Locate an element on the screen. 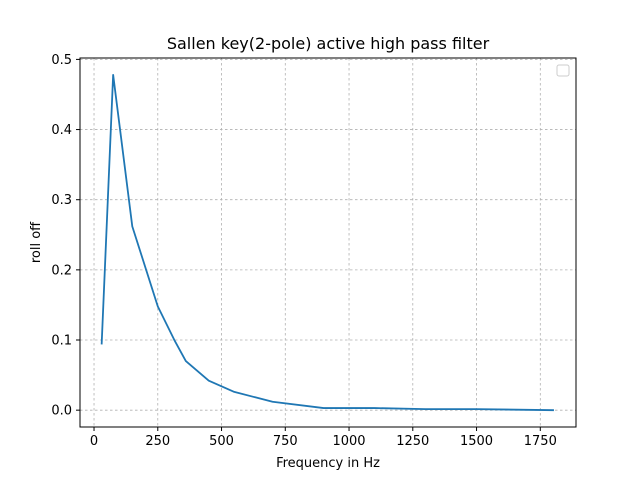 This screenshot has width=640, height=480. x-axis-label: Frequency in Hz is located at coordinates (328, 463).